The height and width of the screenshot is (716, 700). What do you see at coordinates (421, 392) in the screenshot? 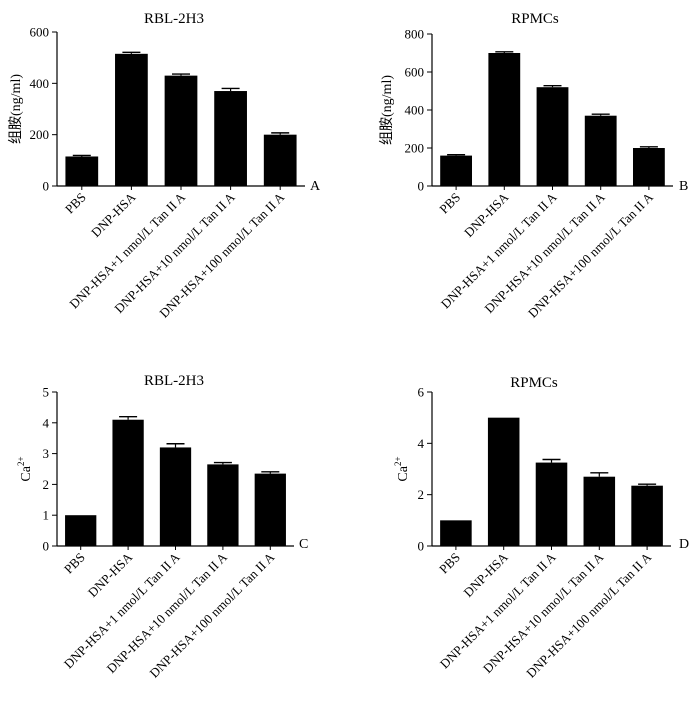
I see `y-tick-label: 6` at bounding box center [421, 392].